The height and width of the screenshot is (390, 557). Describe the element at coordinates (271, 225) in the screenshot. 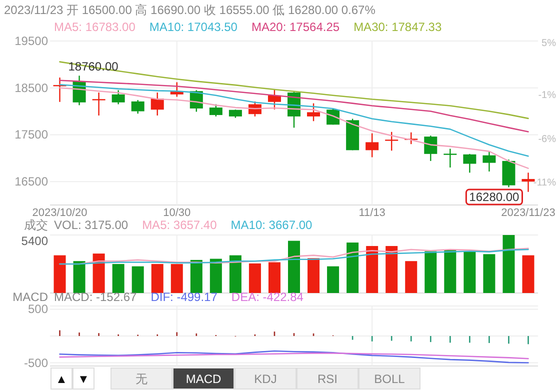

I see `text: MA10: 3667.00` at that location.